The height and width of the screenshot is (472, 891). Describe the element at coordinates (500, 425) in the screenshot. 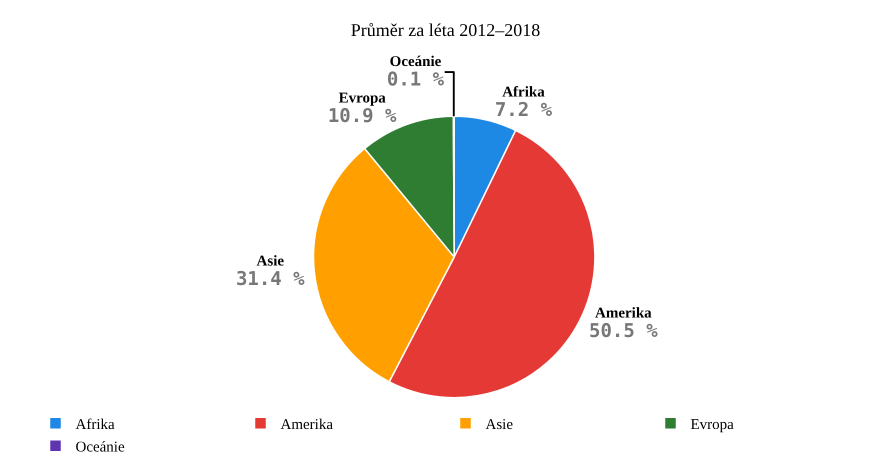

I see `legend-label: Asie` at that location.